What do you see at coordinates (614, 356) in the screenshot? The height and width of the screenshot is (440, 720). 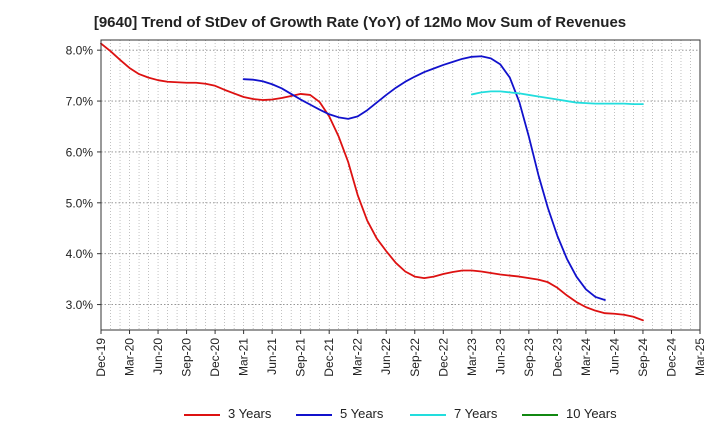 I see `x-tick-label: Jun-24` at bounding box center [614, 356].